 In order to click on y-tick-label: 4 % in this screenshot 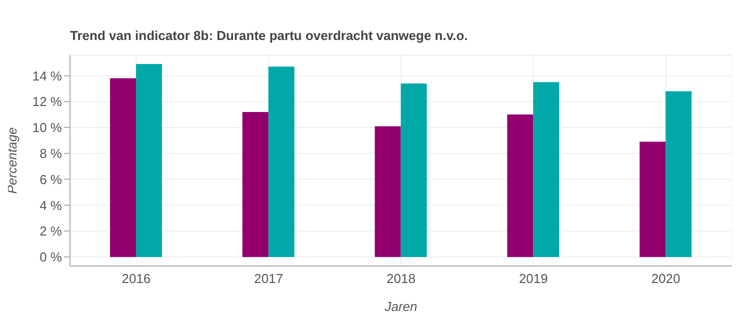, I will do `click(51, 205)`.